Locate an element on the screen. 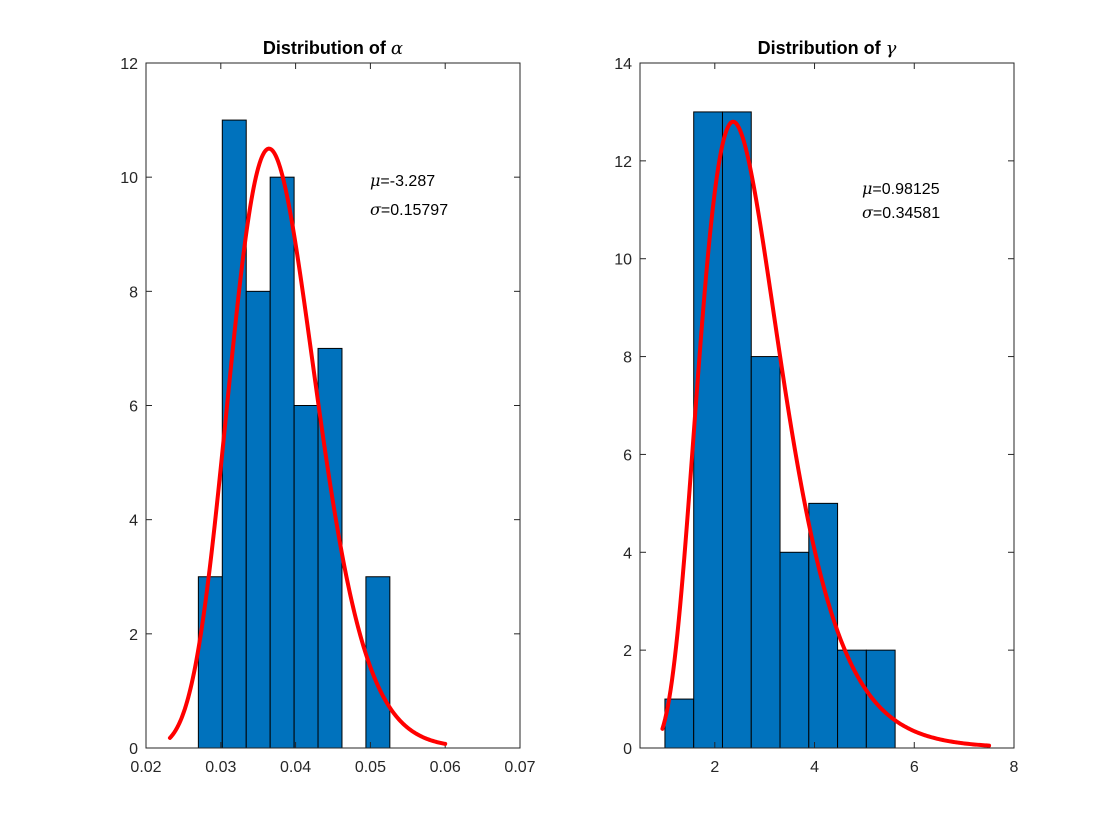 The height and width of the screenshot is (840, 1120). chart-title: Distribution of α is located at coordinates (333, 48).